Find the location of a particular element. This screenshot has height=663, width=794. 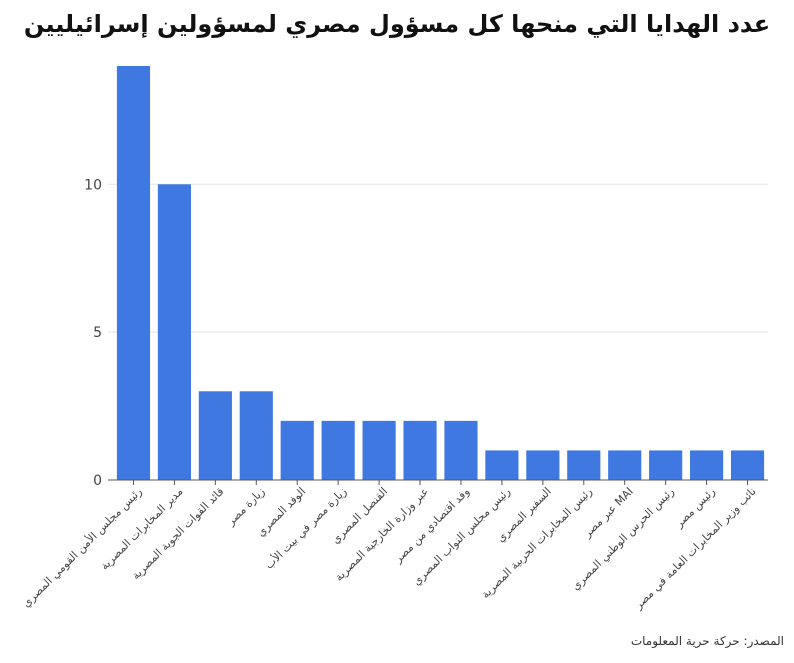

y-tick-label: 5 is located at coordinates (97, 333).